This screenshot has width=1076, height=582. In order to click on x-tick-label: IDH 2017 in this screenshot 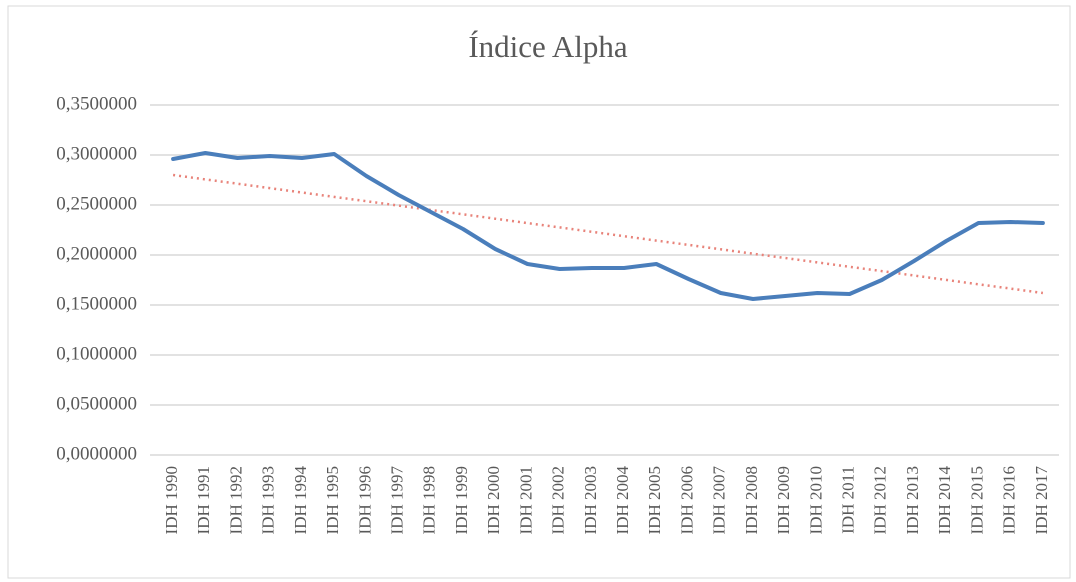, I will do `click(1041, 500)`.